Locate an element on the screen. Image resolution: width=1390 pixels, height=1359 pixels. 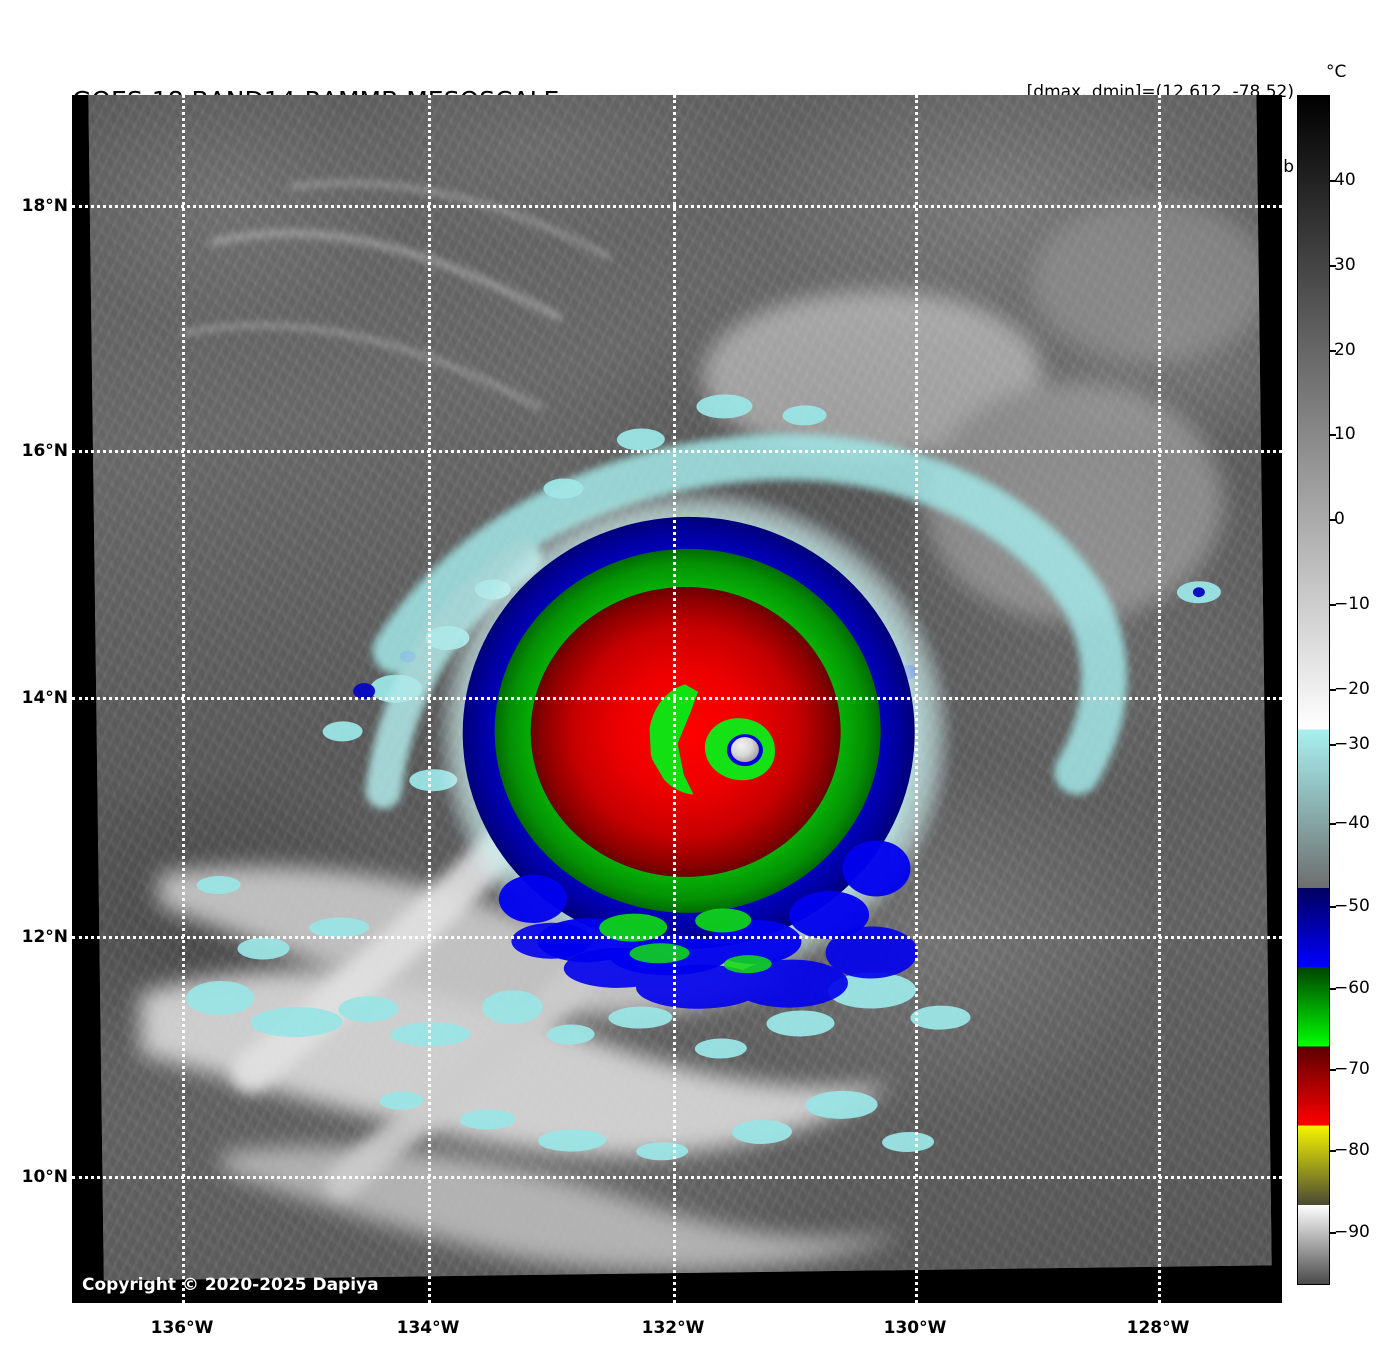
colorbar-tick-label: 10 is located at coordinates (1345, 434).